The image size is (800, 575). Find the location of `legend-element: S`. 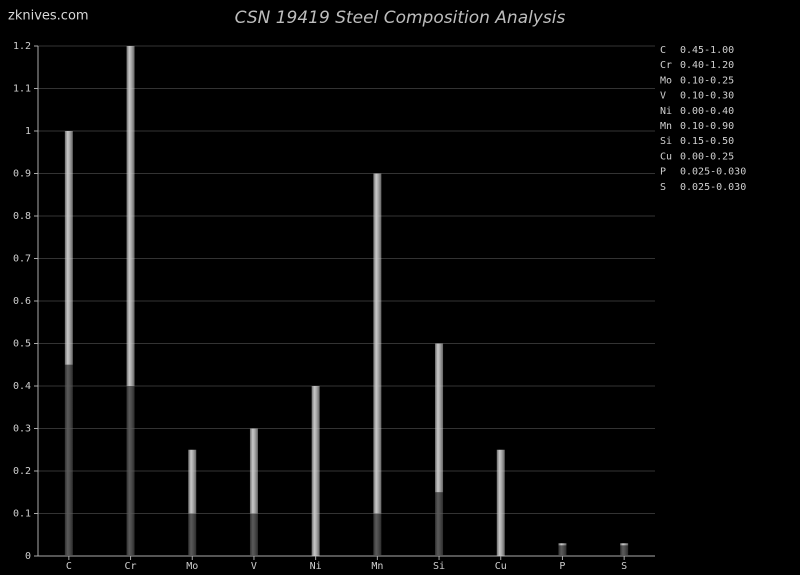

legend-element: S is located at coordinates (663, 187).